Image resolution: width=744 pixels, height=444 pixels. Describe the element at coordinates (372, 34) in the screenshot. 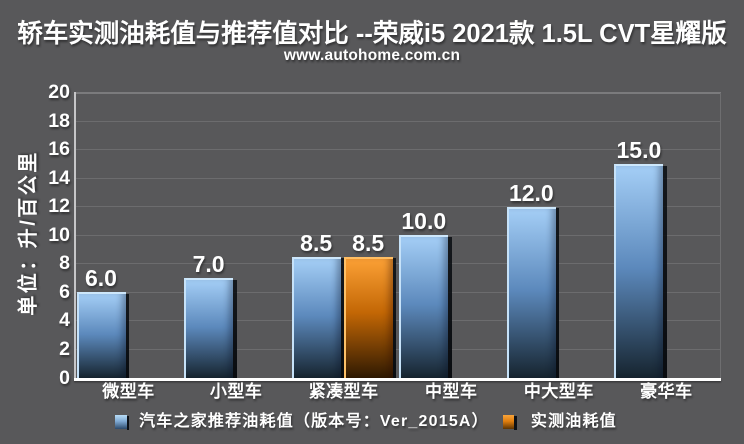

I see `chart-title: 轿车实测油耗值与推荐值对比 --荣威i5 2021款 1.5L CVT星耀版` at that location.